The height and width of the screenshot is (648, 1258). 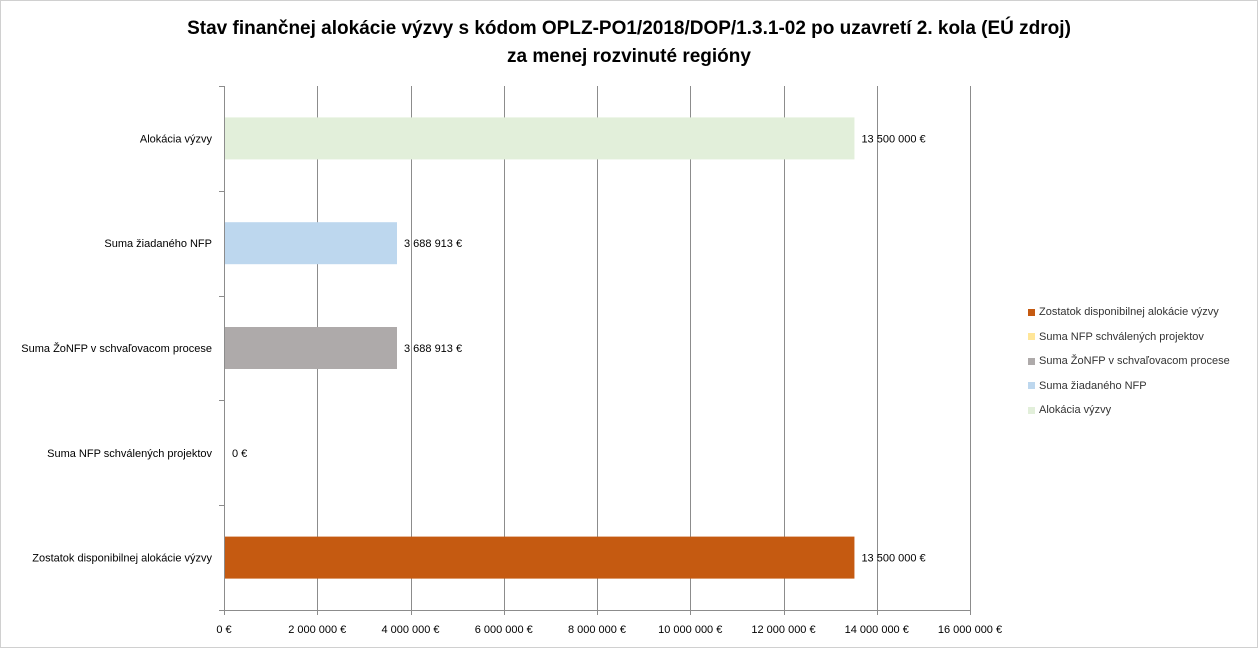 I want to click on x-tick-label: 4 000 000 €, so click(x=410, y=630).